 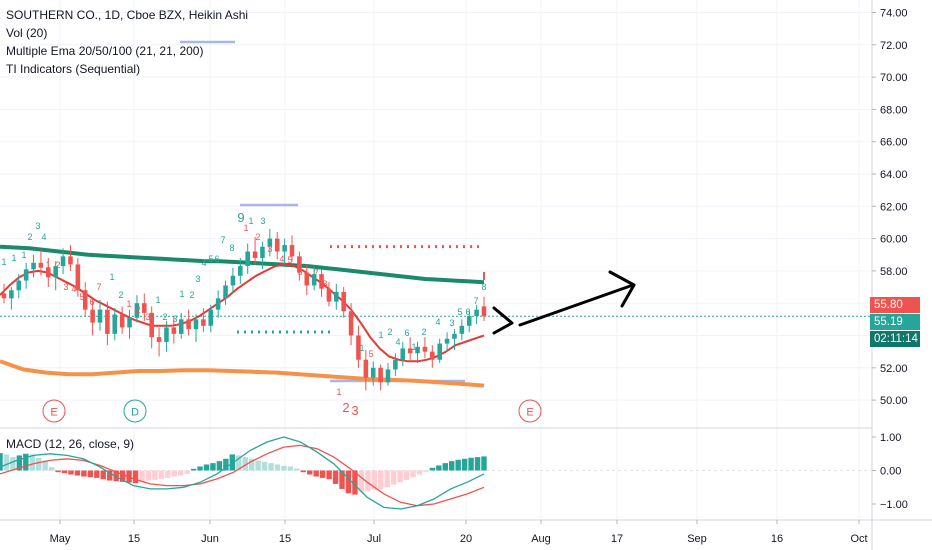 I want to click on seq-count: 7, so click(x=222, y=240).